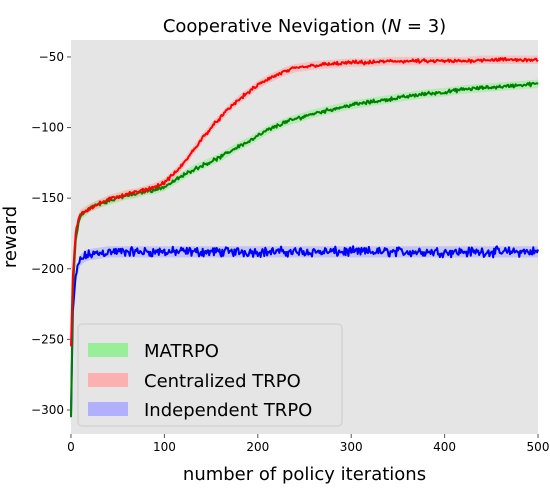 The height and width of the screenshot is (500, 550). Describe the element at coordinates (351, 447) in the screenshot. I see `x-tick-label: 300` at that location.